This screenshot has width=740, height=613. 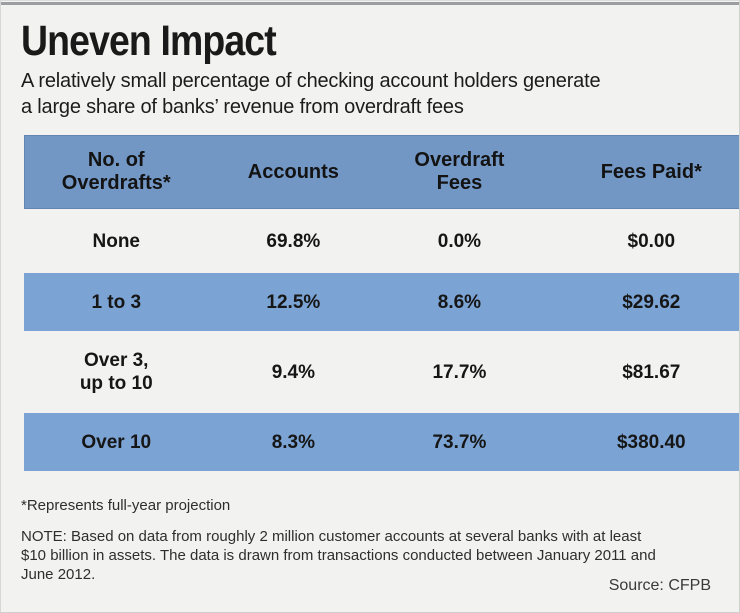 I want to click on cell-overdrafts: Over 10, so click(x=116, y=442).